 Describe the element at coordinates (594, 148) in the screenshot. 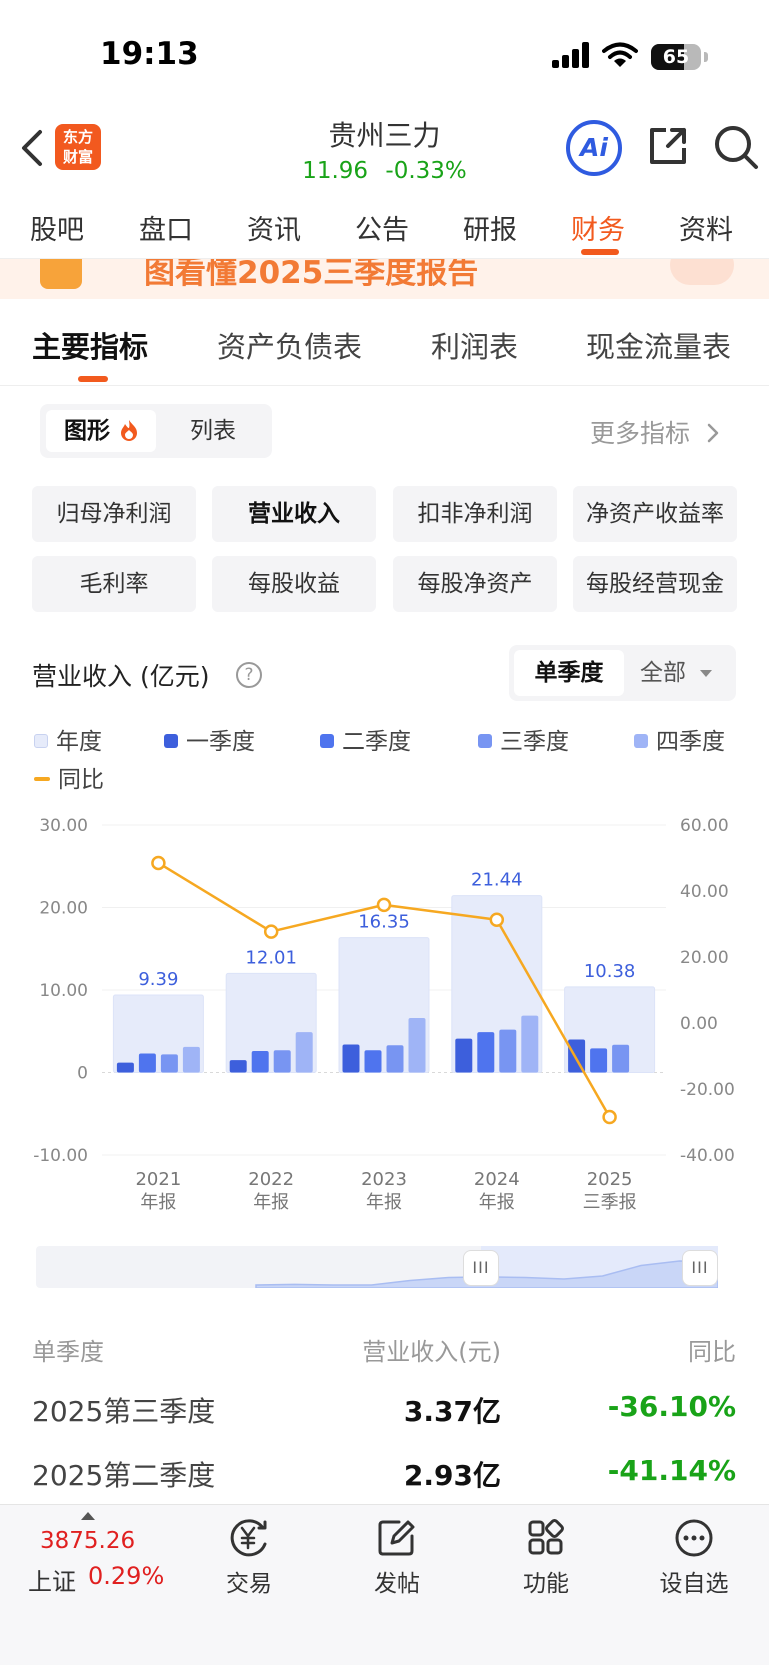

I see `ai-assistant-button: Ai` at that location.